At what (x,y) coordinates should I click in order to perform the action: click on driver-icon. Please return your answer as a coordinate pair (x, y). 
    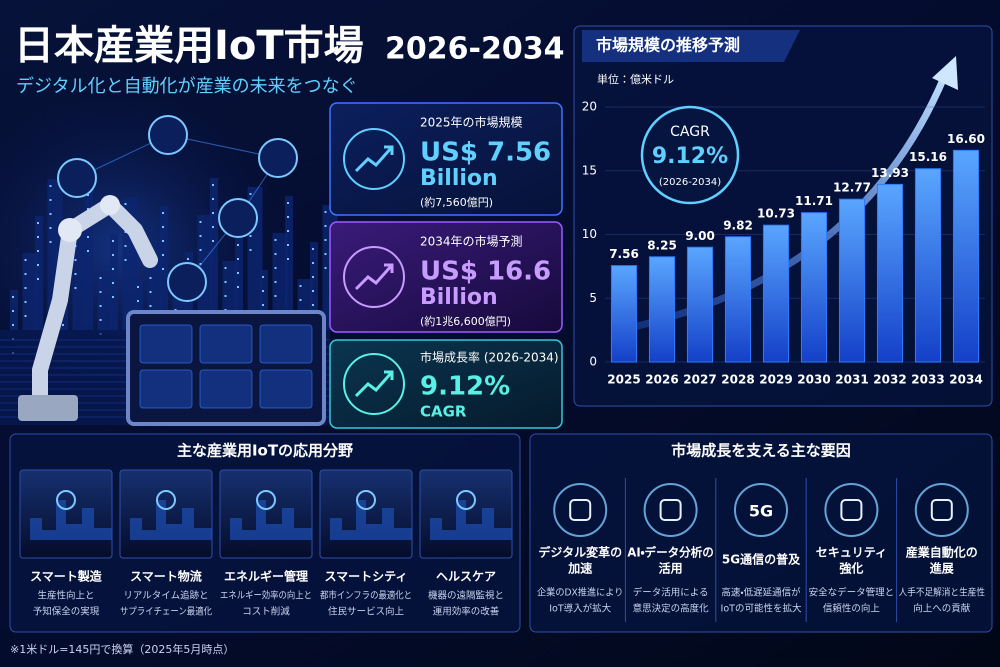
    Looking at the image, I should click on (670, 510).